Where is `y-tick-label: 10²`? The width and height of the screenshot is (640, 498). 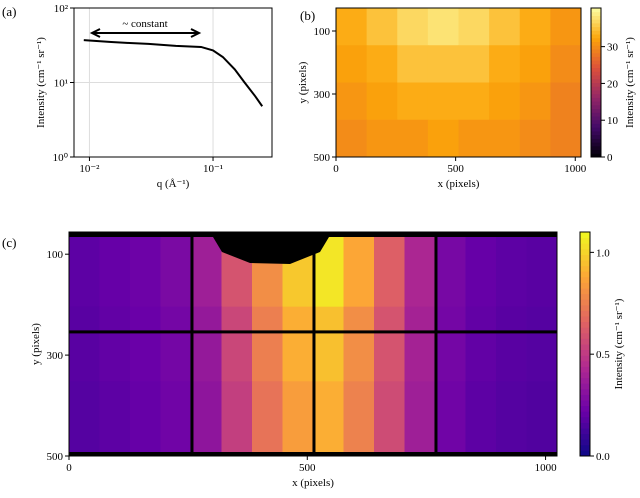 y-tick-label: 10² is located at coordinates (61, 9).